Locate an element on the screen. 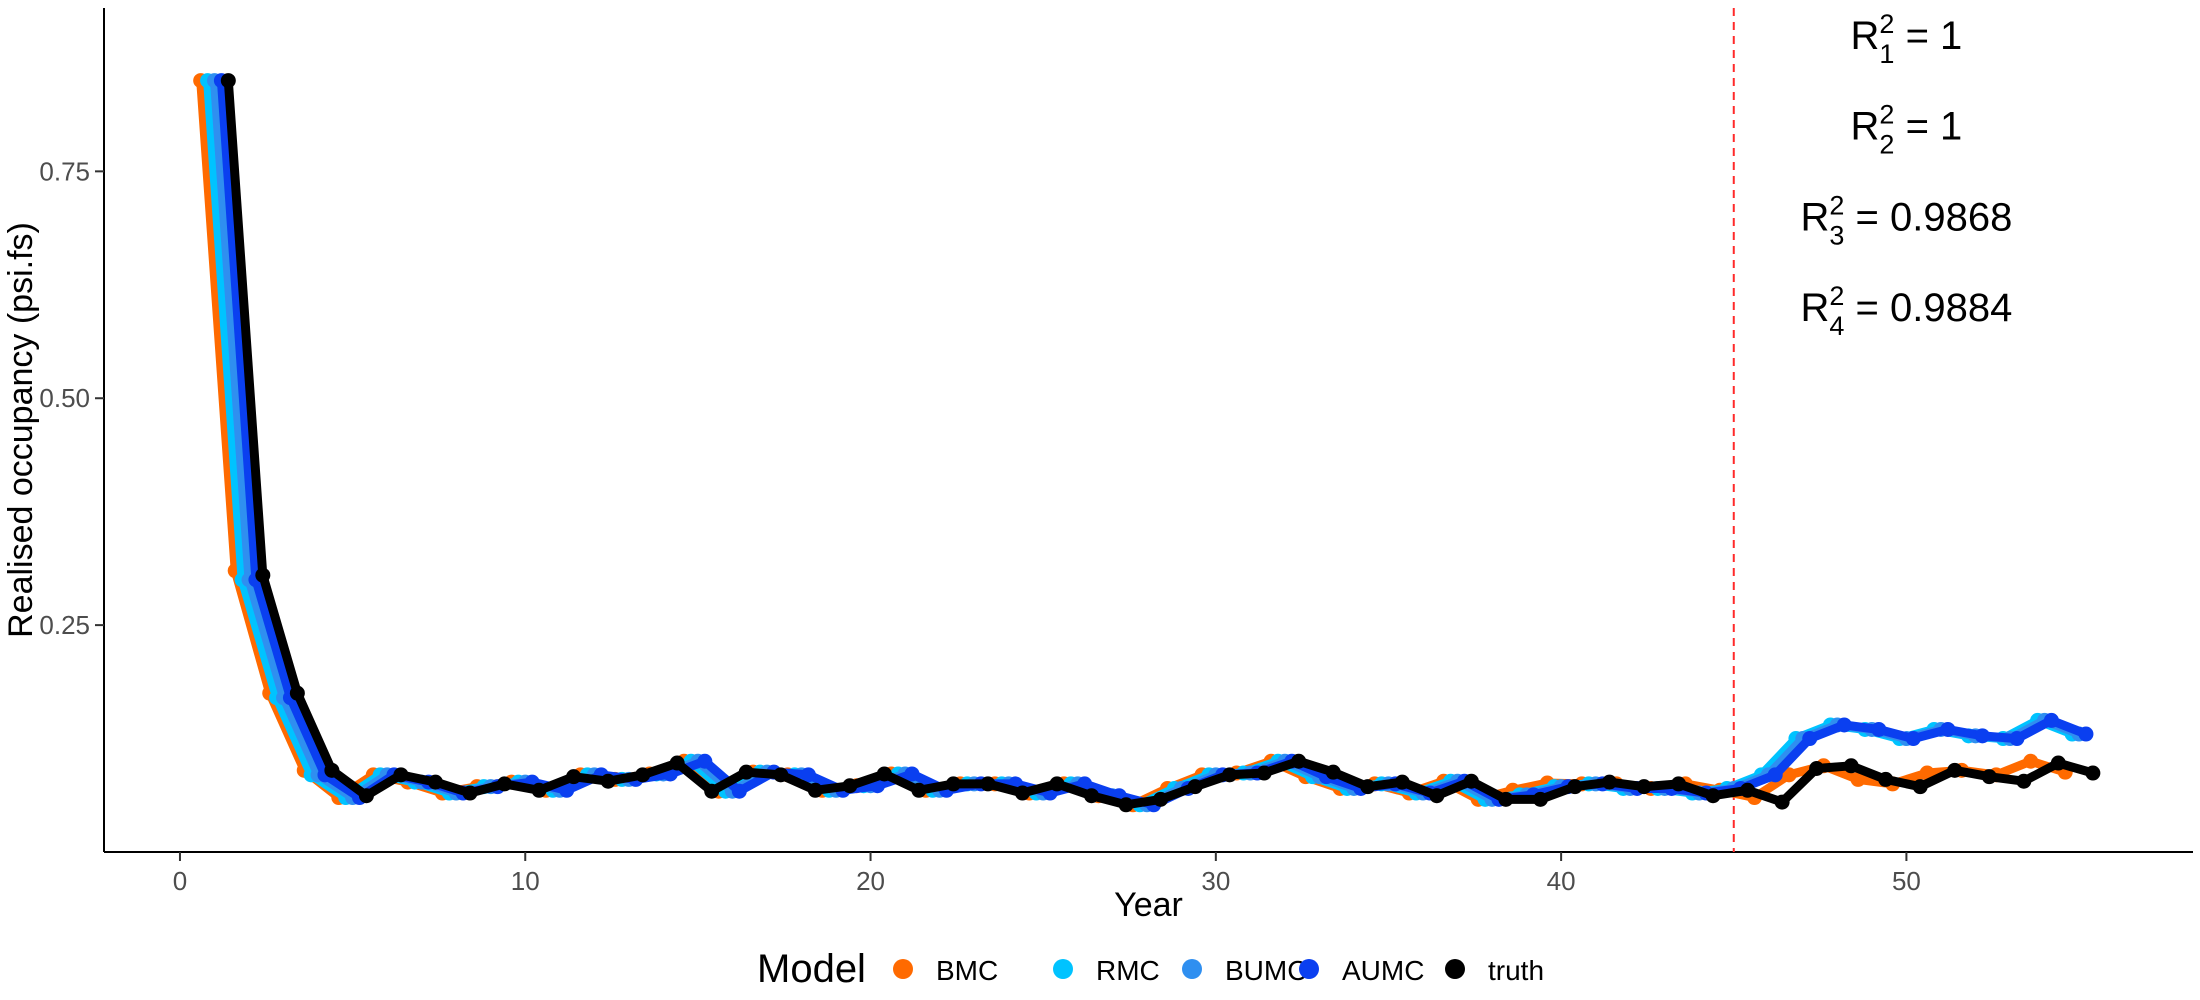 The width and height of the screenshot is (2200, 1000). y-tick-label: 0.75 is located at coordinates (64, 171).